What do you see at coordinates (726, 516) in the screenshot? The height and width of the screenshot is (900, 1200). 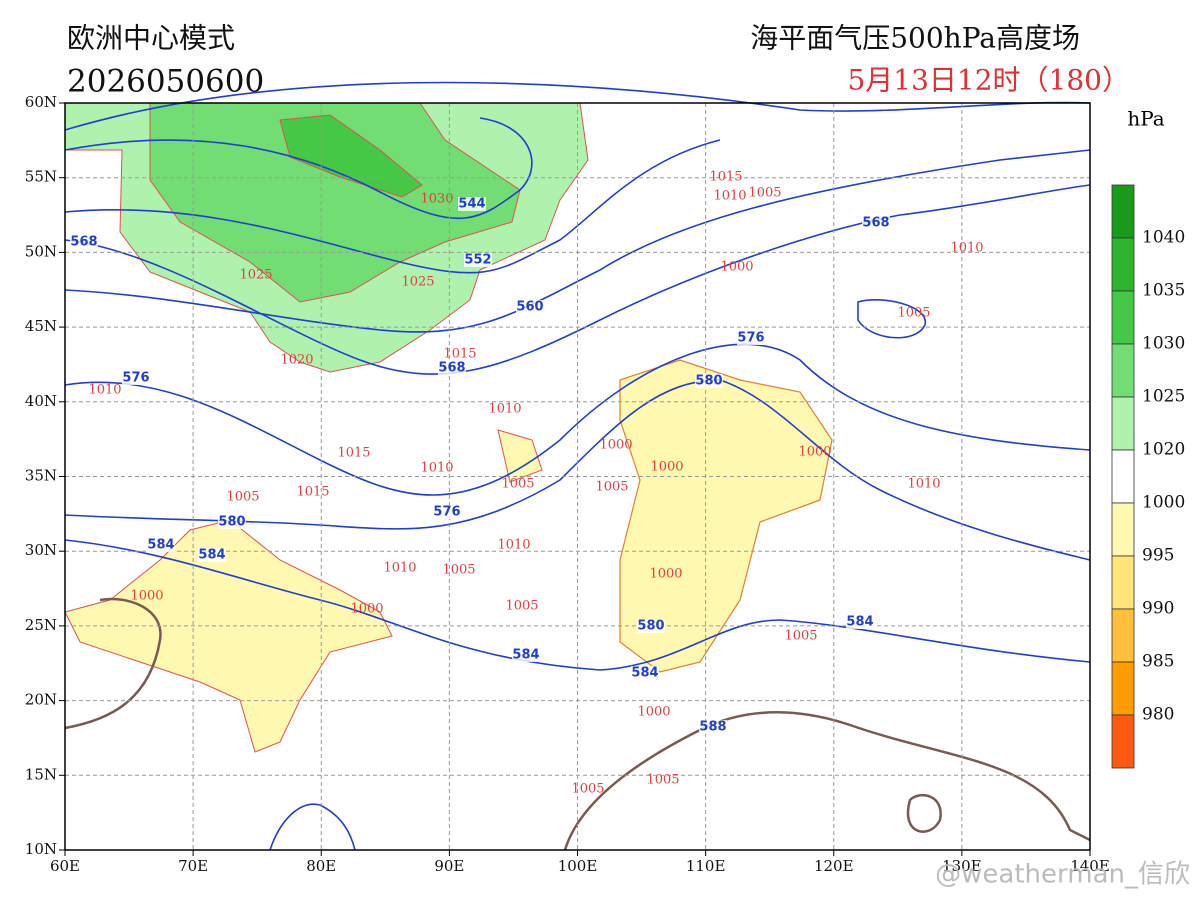 I see `low-pressure-china` at bounding box center [726, 516].